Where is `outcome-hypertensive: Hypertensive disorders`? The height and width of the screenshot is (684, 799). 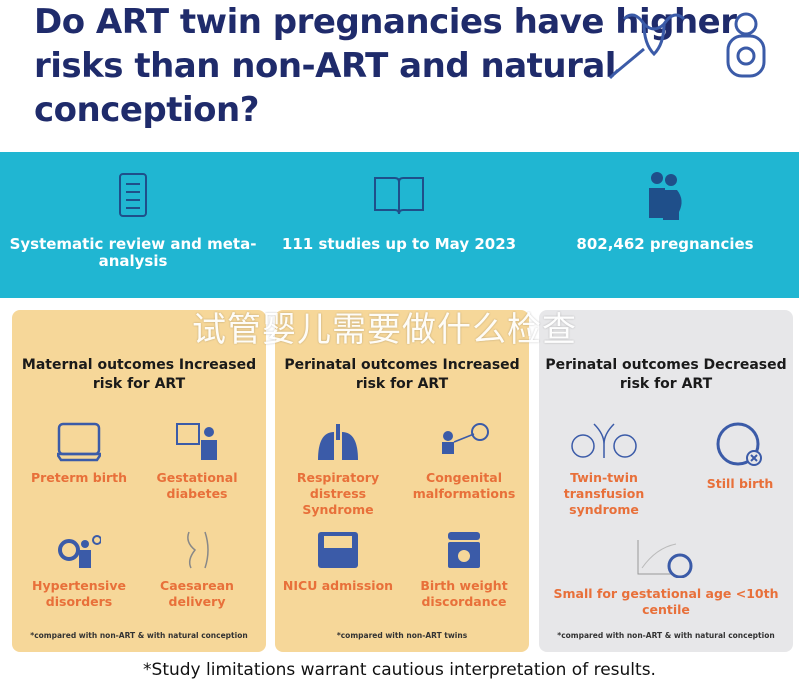
outcome-hypertensive: Hypertensive disorders is located at coordinates (79, 570).